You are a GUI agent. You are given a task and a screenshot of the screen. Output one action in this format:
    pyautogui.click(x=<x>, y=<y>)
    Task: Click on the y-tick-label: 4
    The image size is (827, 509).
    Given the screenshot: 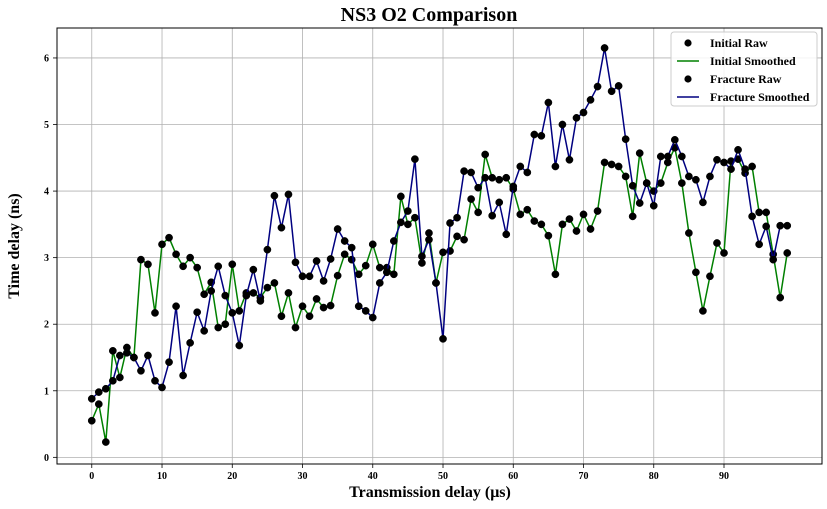 What is the action you would take?
    pyautogui.click(x=46, y=192)
    